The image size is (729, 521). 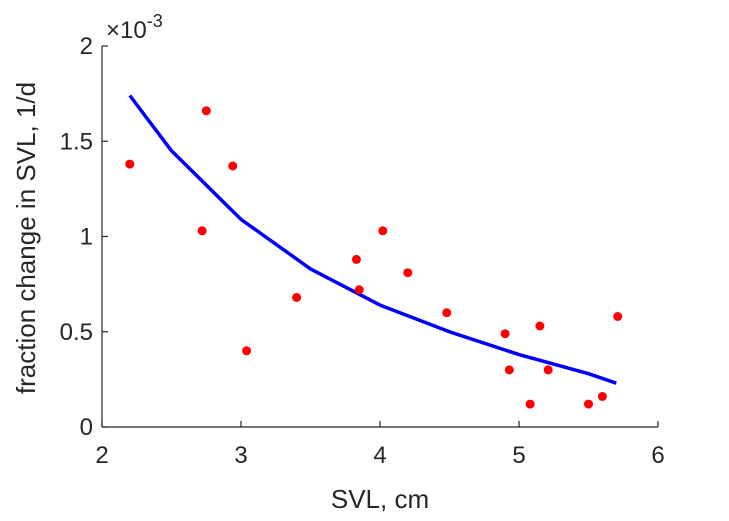 I want to click on y-axis-multiplier: ×10⁻³, so click(x=134, y=27).